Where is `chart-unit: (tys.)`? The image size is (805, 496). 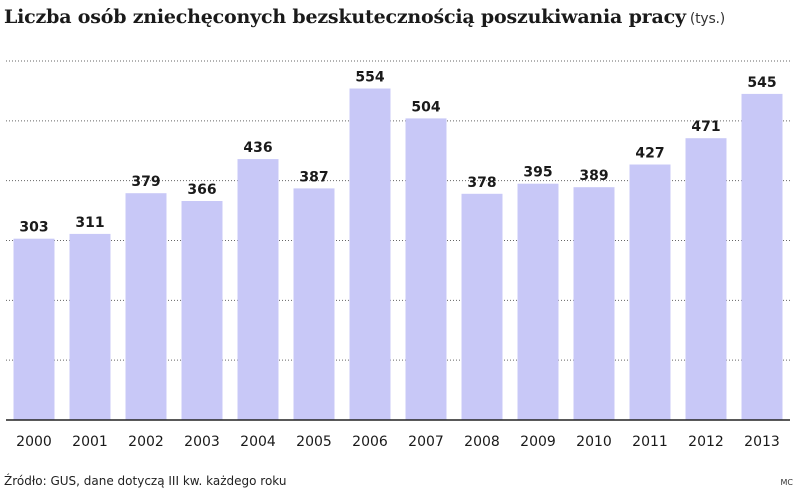 chart-unit: (tys.) is located at coordinates (707, 19).